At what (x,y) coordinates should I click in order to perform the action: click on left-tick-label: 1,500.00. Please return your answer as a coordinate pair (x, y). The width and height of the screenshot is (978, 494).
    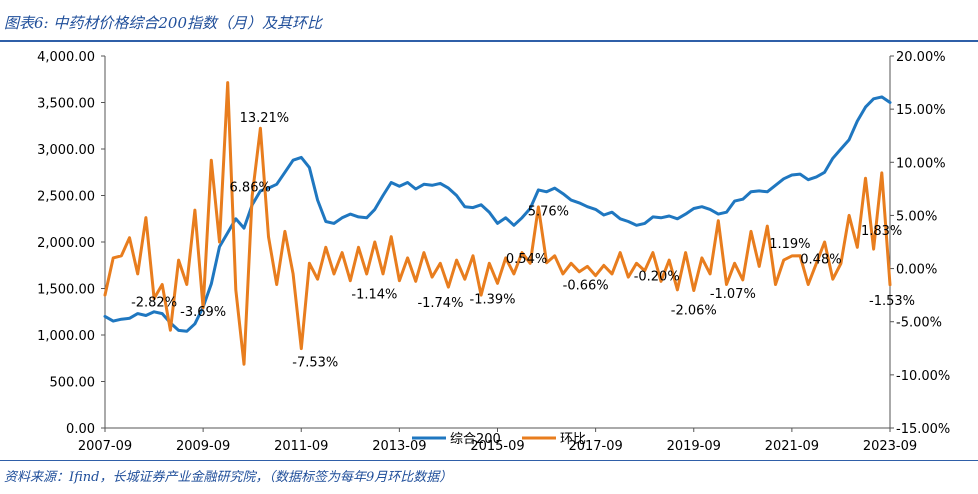
    Looking at the image, I should click on (66, 290).